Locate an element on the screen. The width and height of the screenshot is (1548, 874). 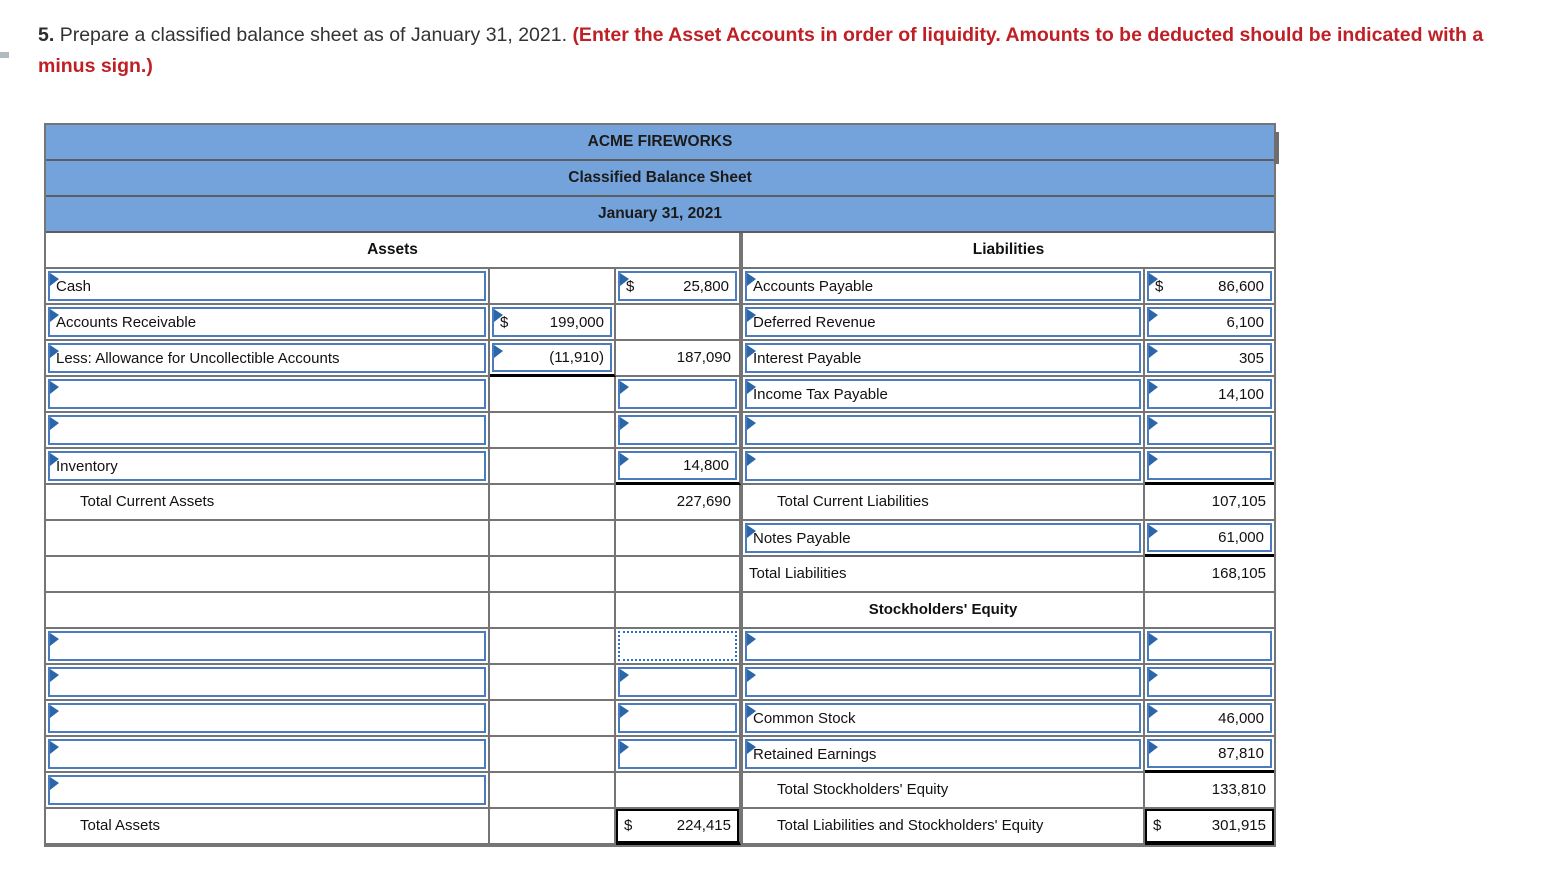
liability-row-10-amount-cell is located at coordinates (1209, 611).